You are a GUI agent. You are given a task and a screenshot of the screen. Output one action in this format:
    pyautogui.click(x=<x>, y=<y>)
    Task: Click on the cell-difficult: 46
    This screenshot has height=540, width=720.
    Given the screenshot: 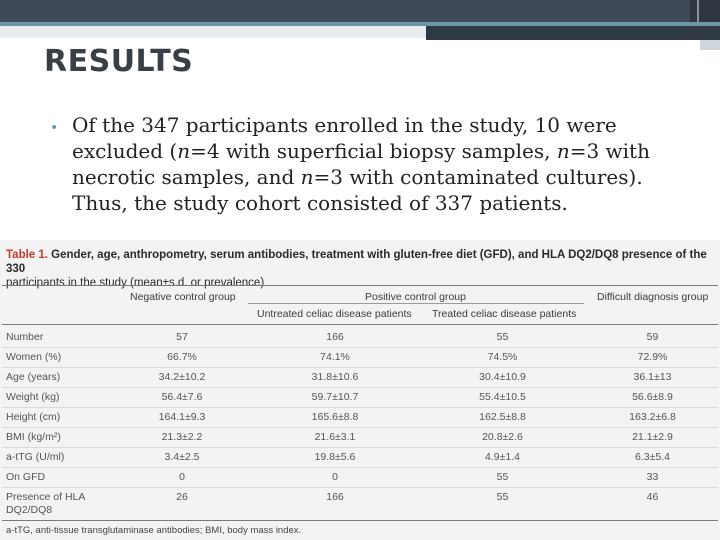 What is the action you would take?
    pyautogui.click(x=652, y=497)
    